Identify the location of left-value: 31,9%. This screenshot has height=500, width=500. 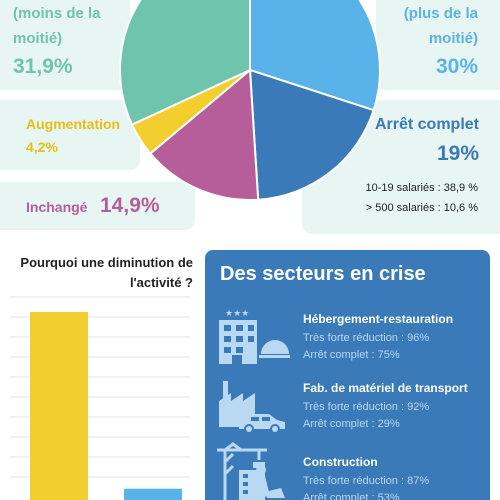
(43, 66).